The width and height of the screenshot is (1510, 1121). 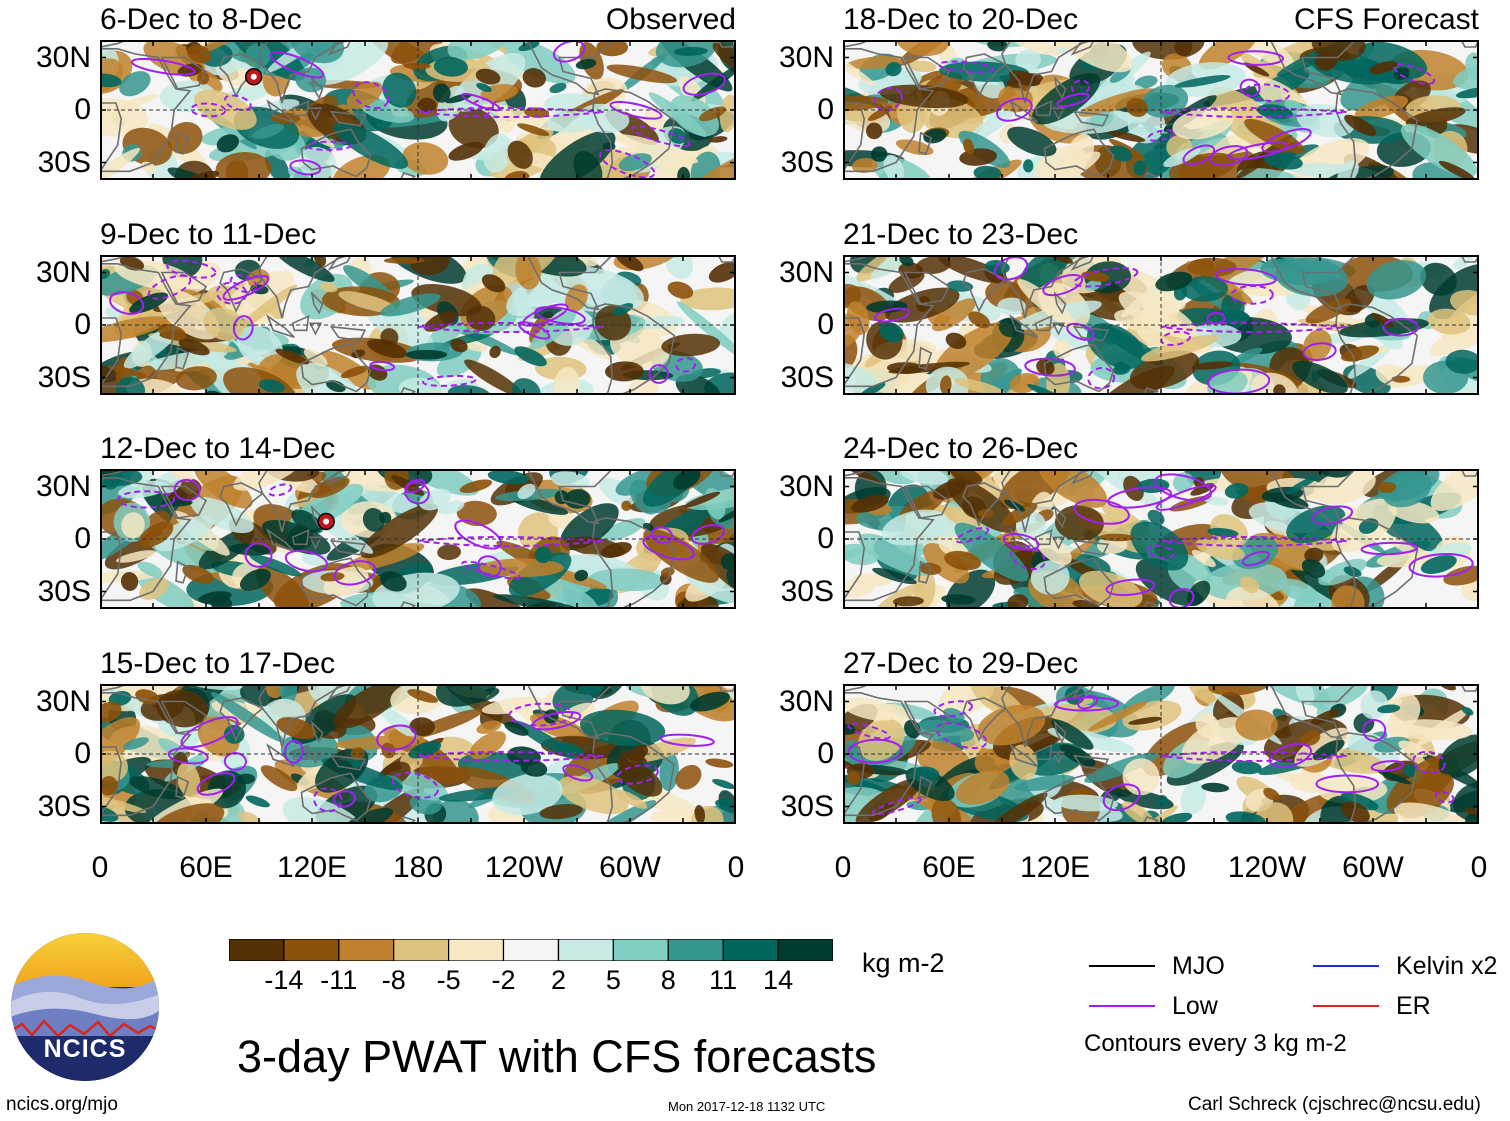 What do you see at coordinates (723, 980) in the screenshot?
I see `colorbar-tick-label: 11` at bounding box center [723, 980].